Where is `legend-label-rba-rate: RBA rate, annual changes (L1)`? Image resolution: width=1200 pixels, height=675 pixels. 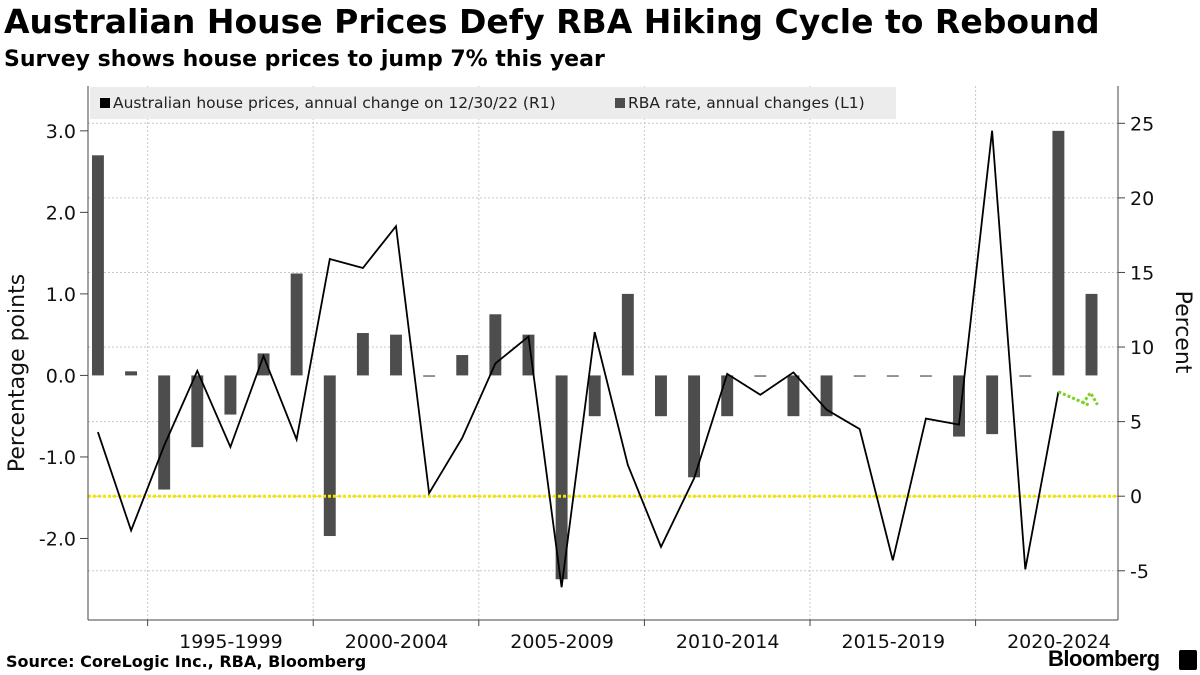 legend-label-rba-rate: RBA rate, annual changes (L1) is located at coordinates (746, 103).